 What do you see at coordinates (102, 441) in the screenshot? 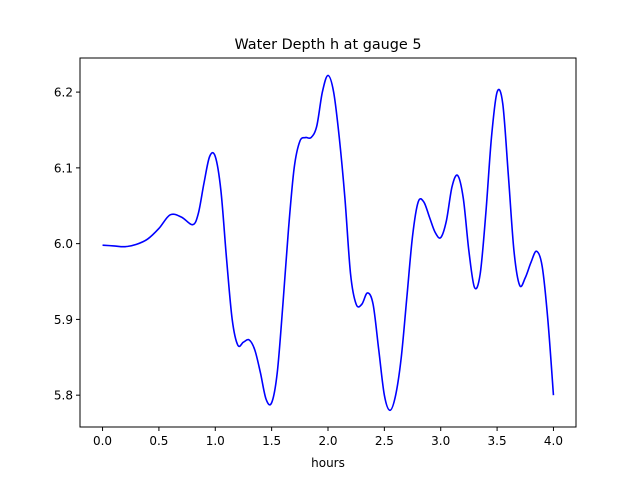
I see `x-tick-label: 0.0` at bounding box center [102, 441].